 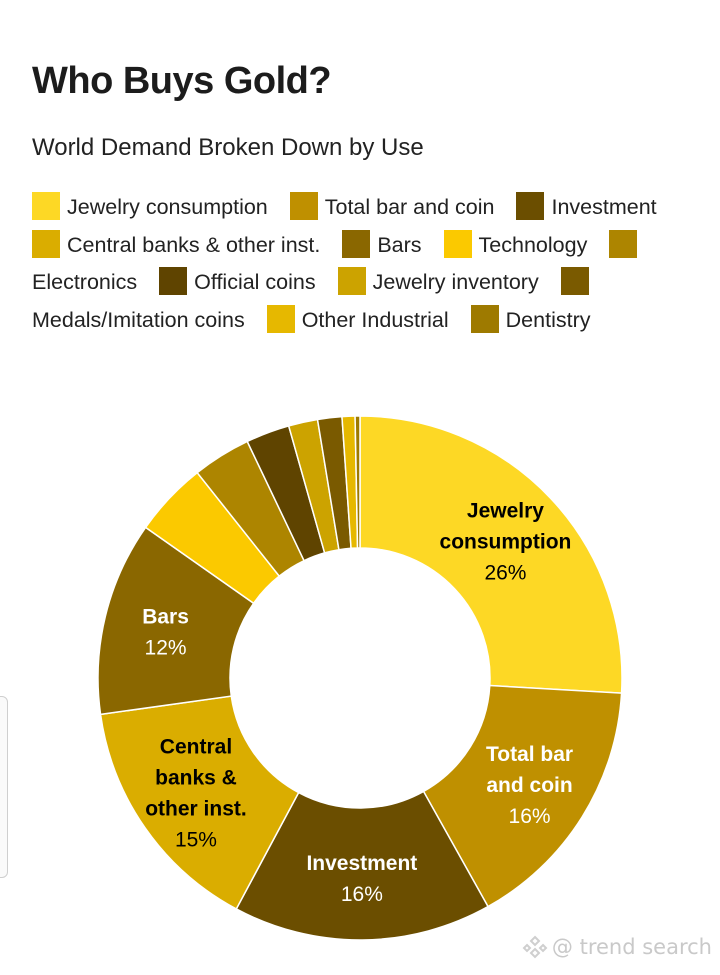 I want to click on slice-label: consumption, so click(x=506, y=541).